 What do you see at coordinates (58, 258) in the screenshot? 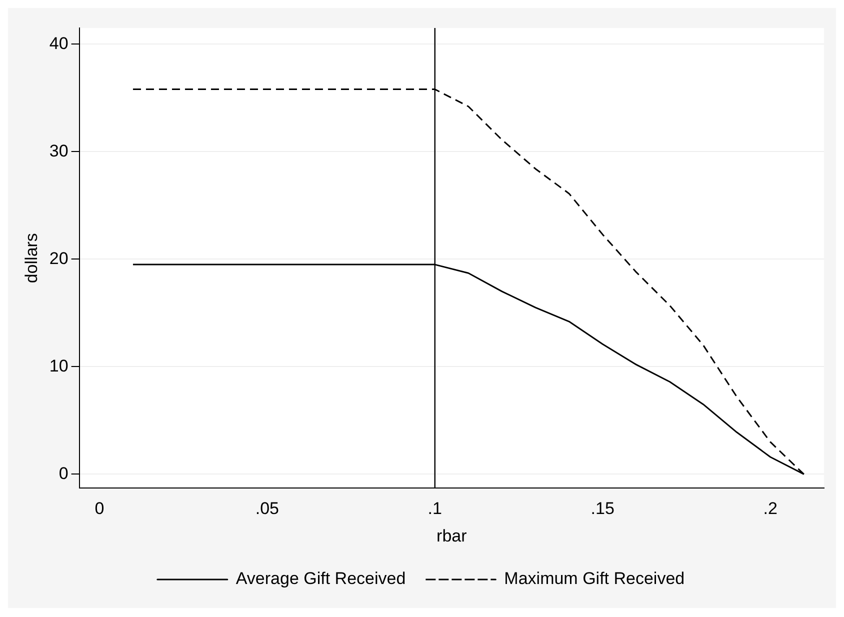
I see `y-tick-label: 20` at bounding box center [58, 258].